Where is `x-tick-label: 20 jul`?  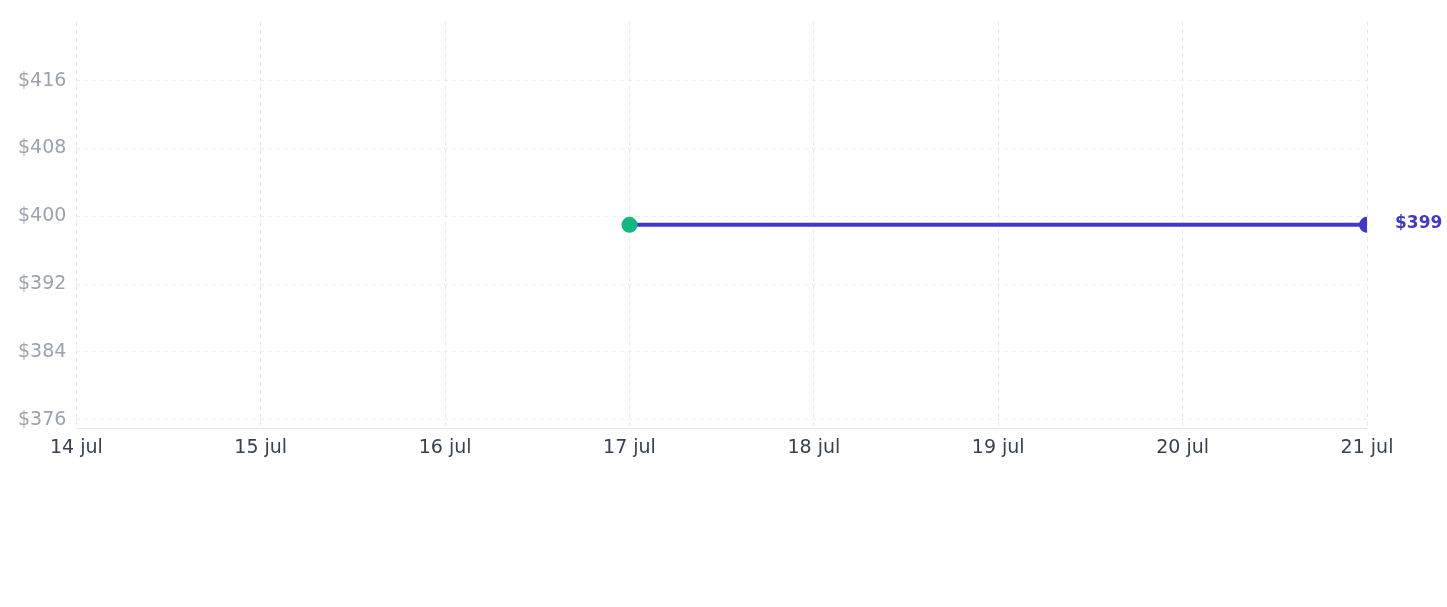 x-tick-label: 20 jul is located at coordinates (1183, 445).